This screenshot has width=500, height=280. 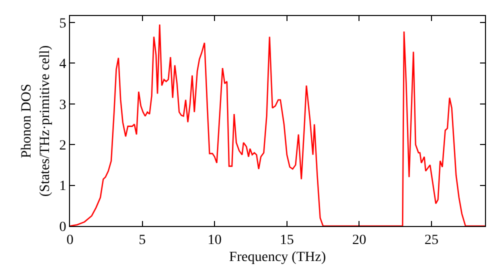 What do you see at coordinates (62, 105) in the screenshot?
I see `y-tick-label: 3` at bounding box center [62, 105].